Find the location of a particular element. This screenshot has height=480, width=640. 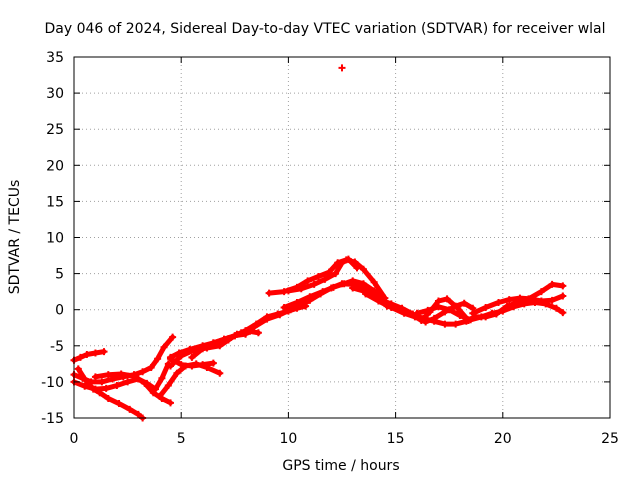

y-tick-label: 10 is located at coordinates (55, 239).